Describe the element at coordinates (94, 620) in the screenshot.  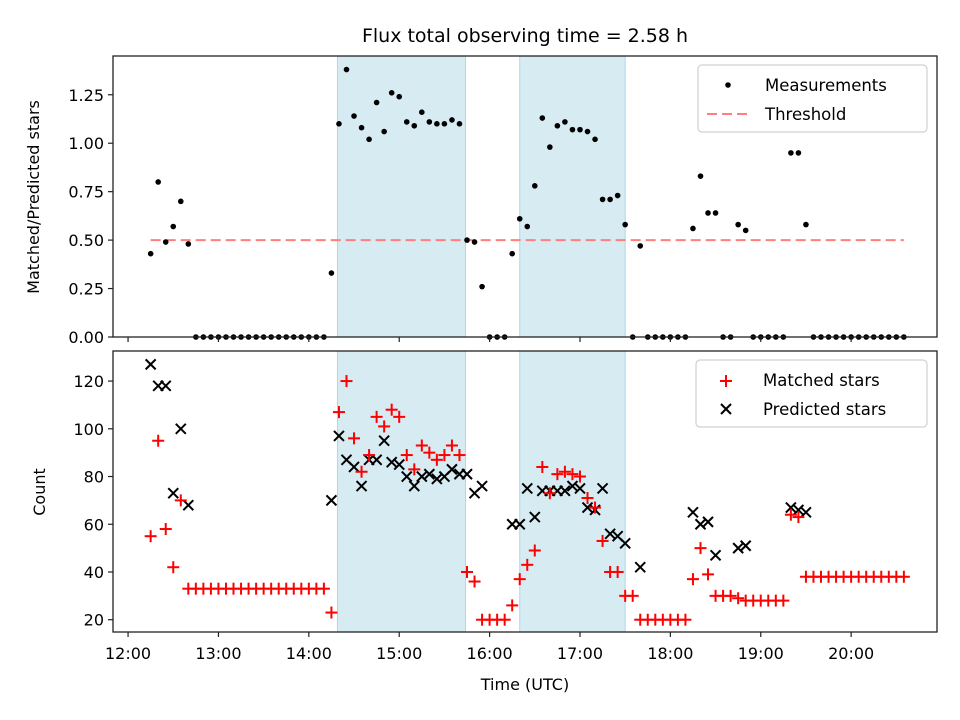
I see `y-tick-label: 20` at that location.